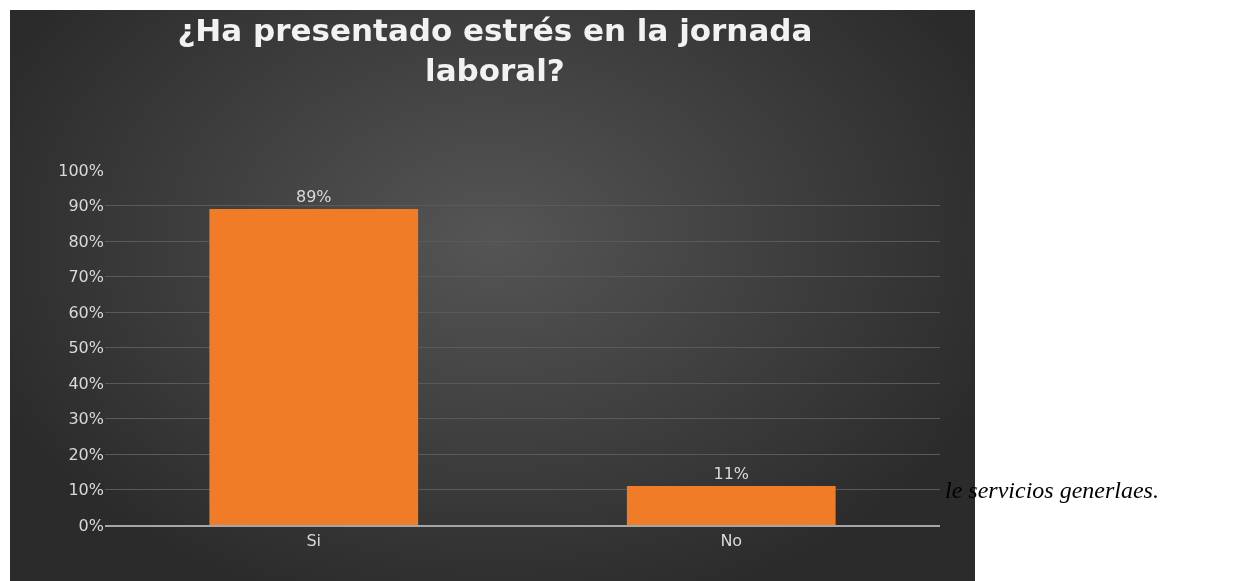 Image resolution: width=1253 pixels, height=581 pixels. Describe the element at coordinates (91, 525) in the screenshot. I see `y-tick-label: 0%` at that location.